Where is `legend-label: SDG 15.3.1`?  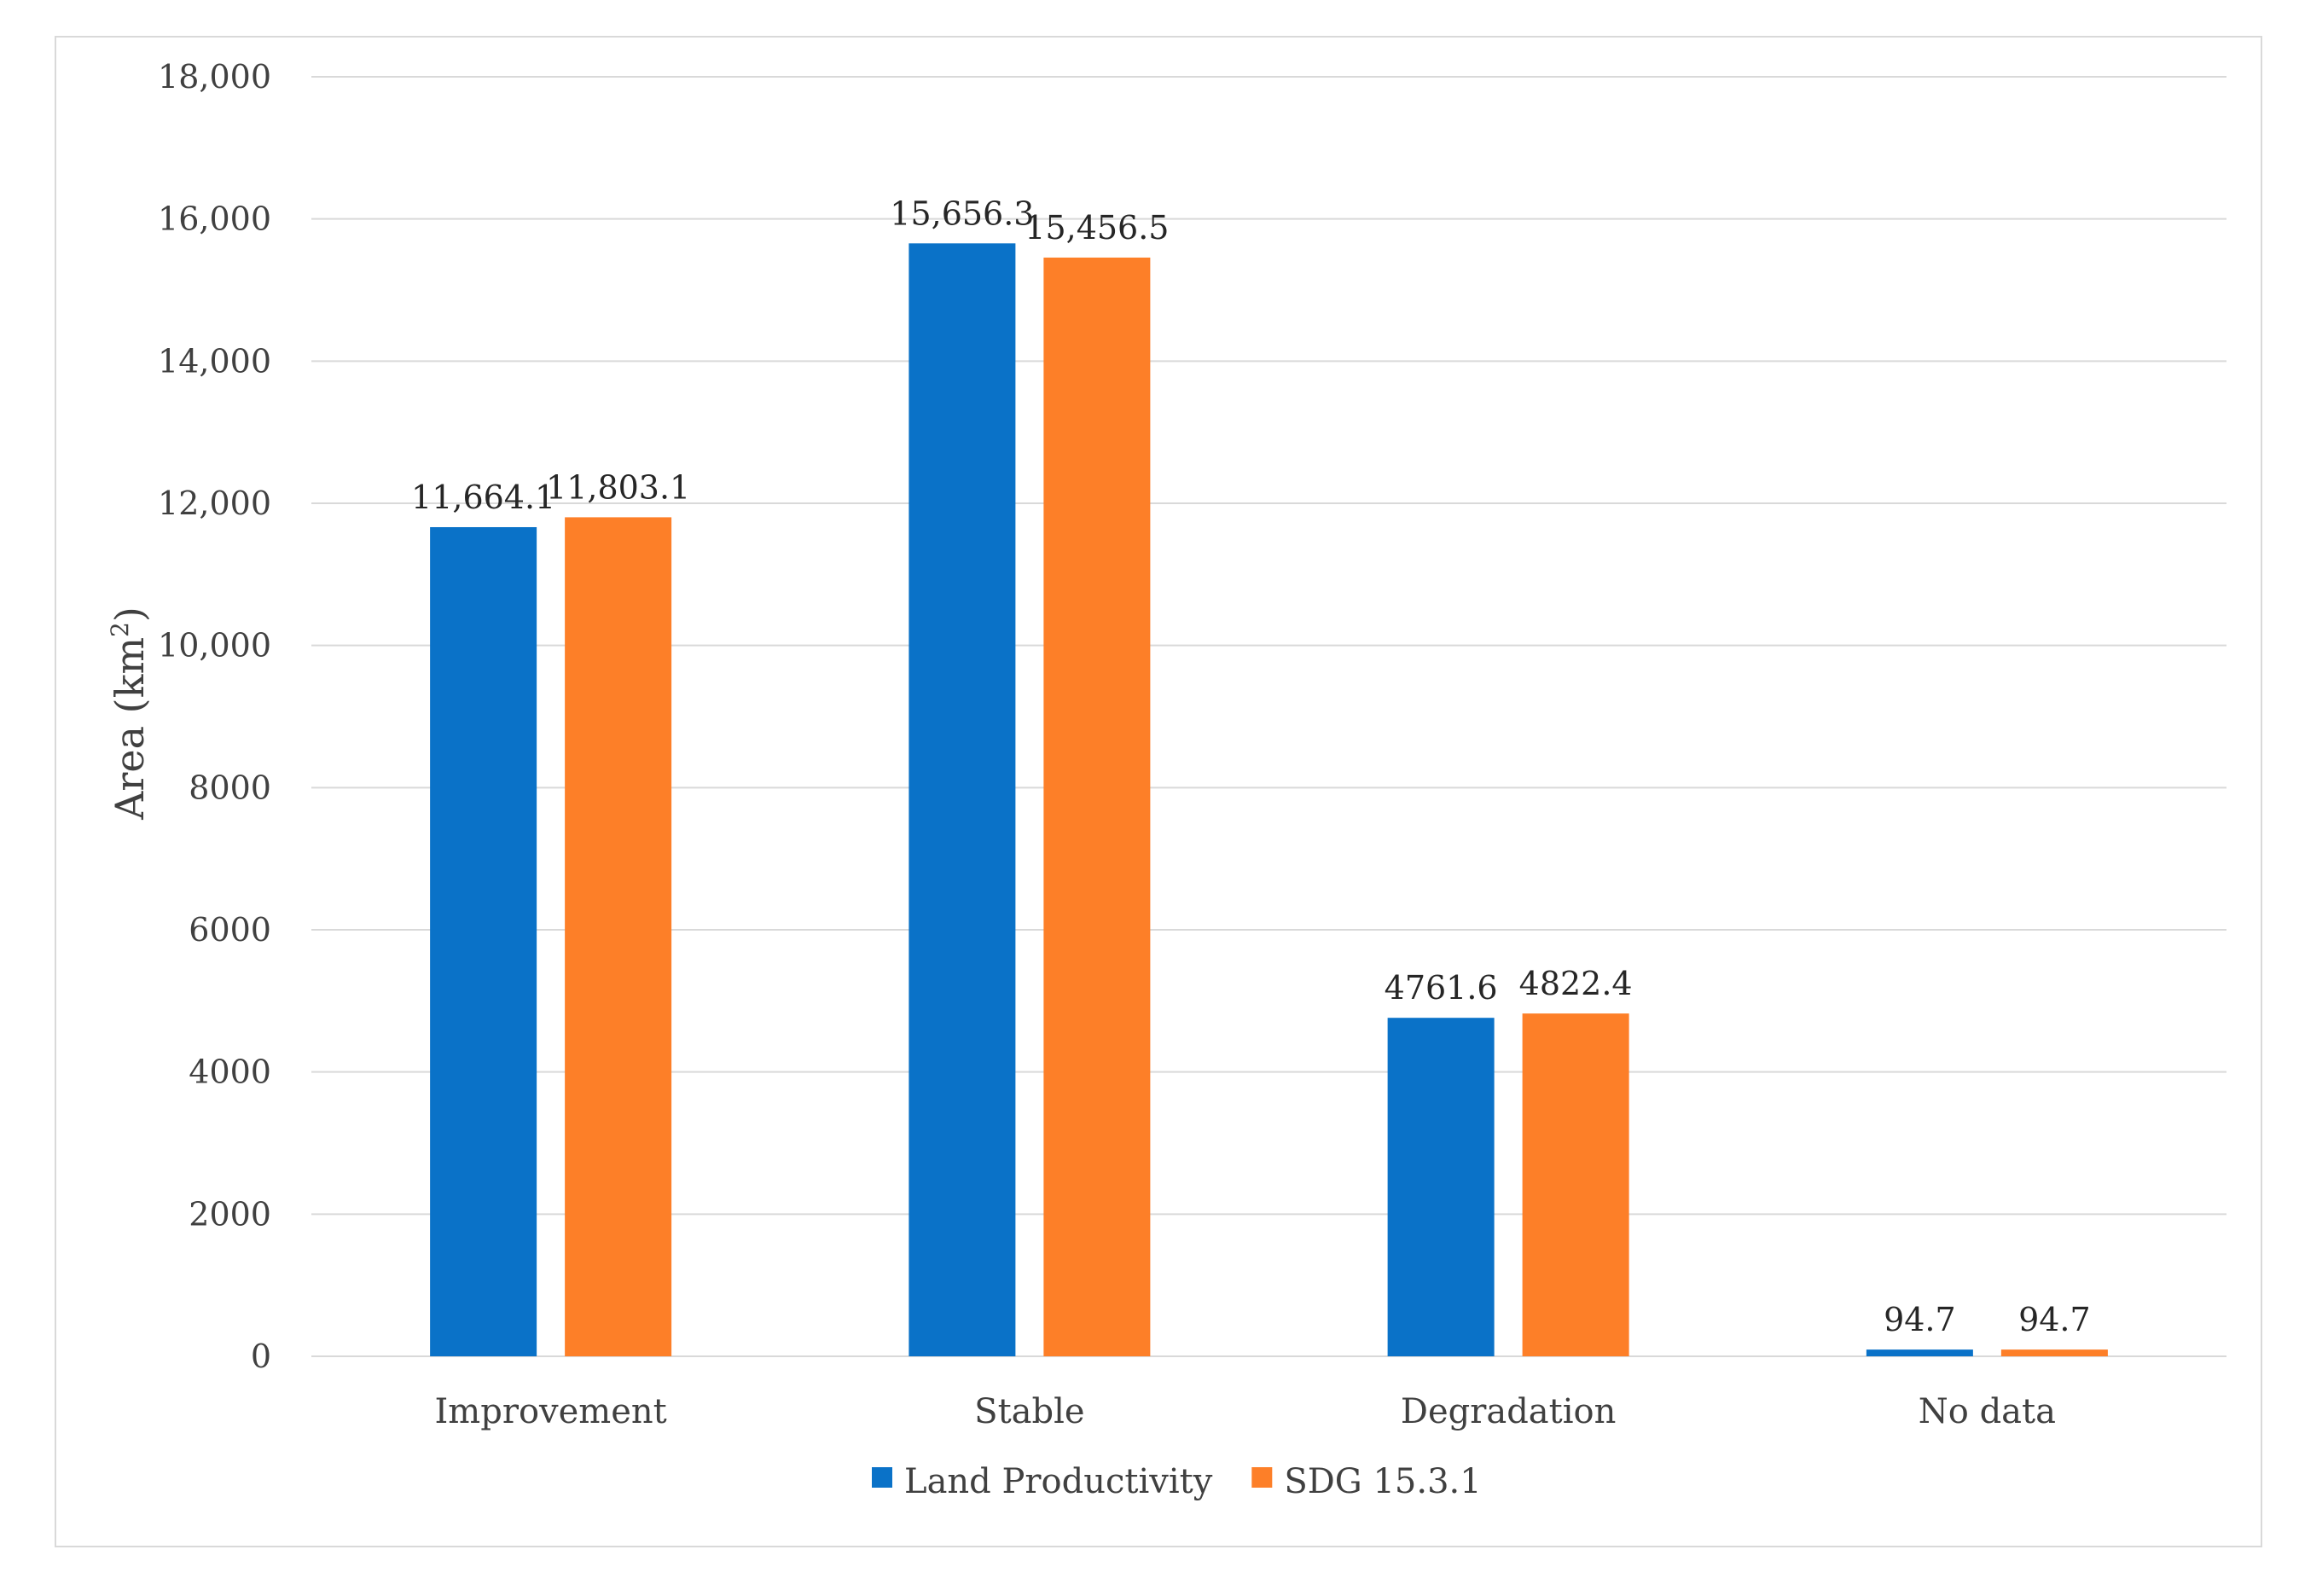
legend-label: SDG 15.3.1 is located at coordinates (1383, 1481).